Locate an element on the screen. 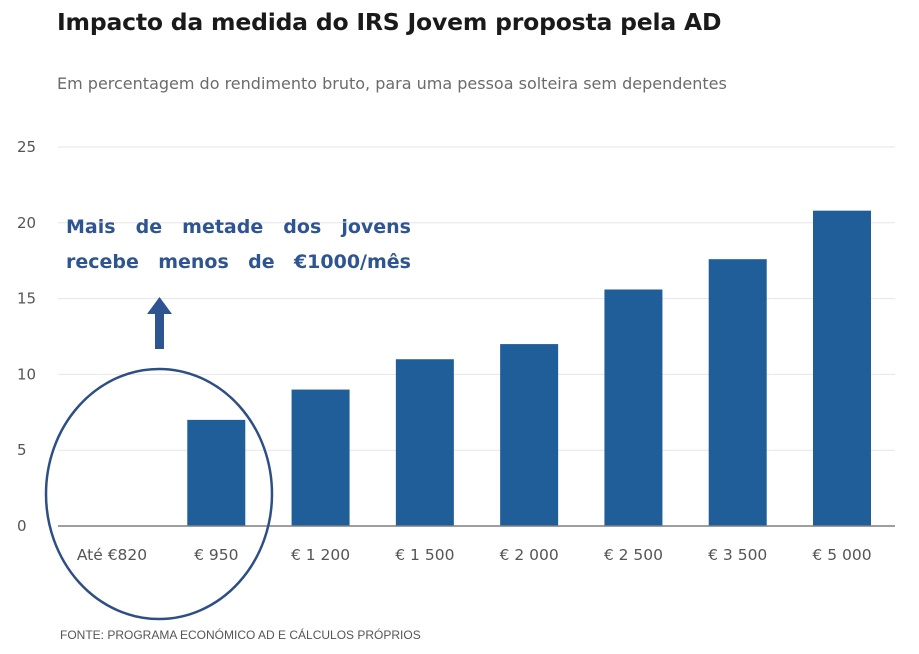  x-tick-label: € 1 200 is located at coordinates (320, 555).